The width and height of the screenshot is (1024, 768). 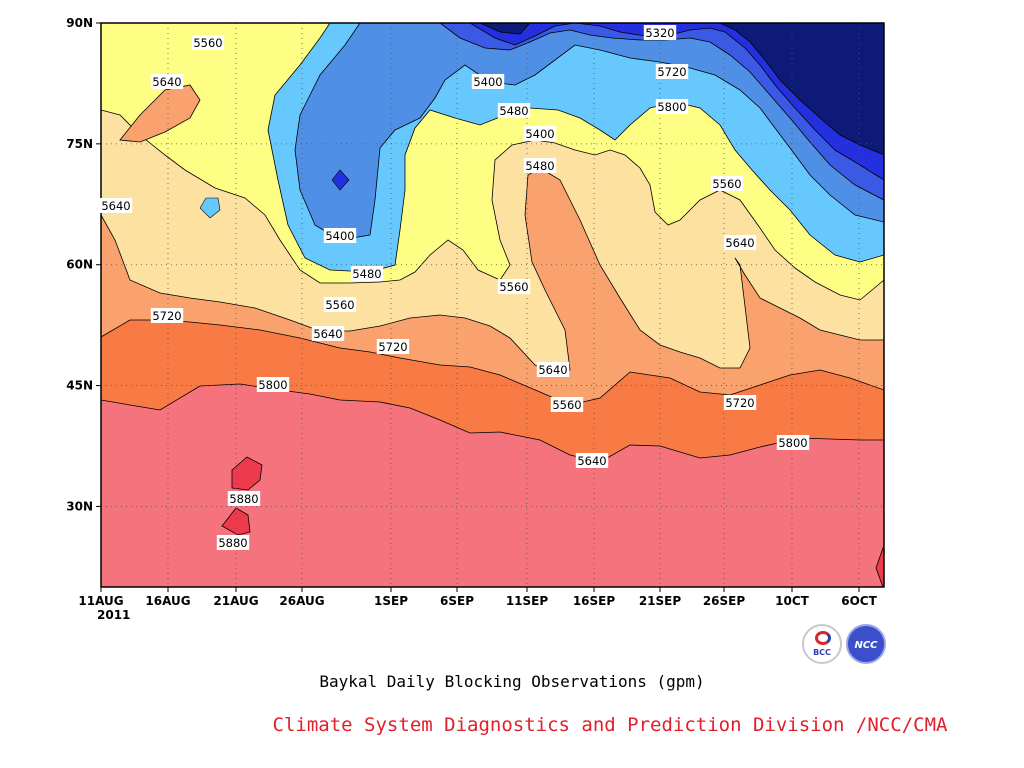 What do you see at coordinates (859, 601) in the screenshot?
I see `x-tick-label: 6OCT` at bounding box center [859, 601].